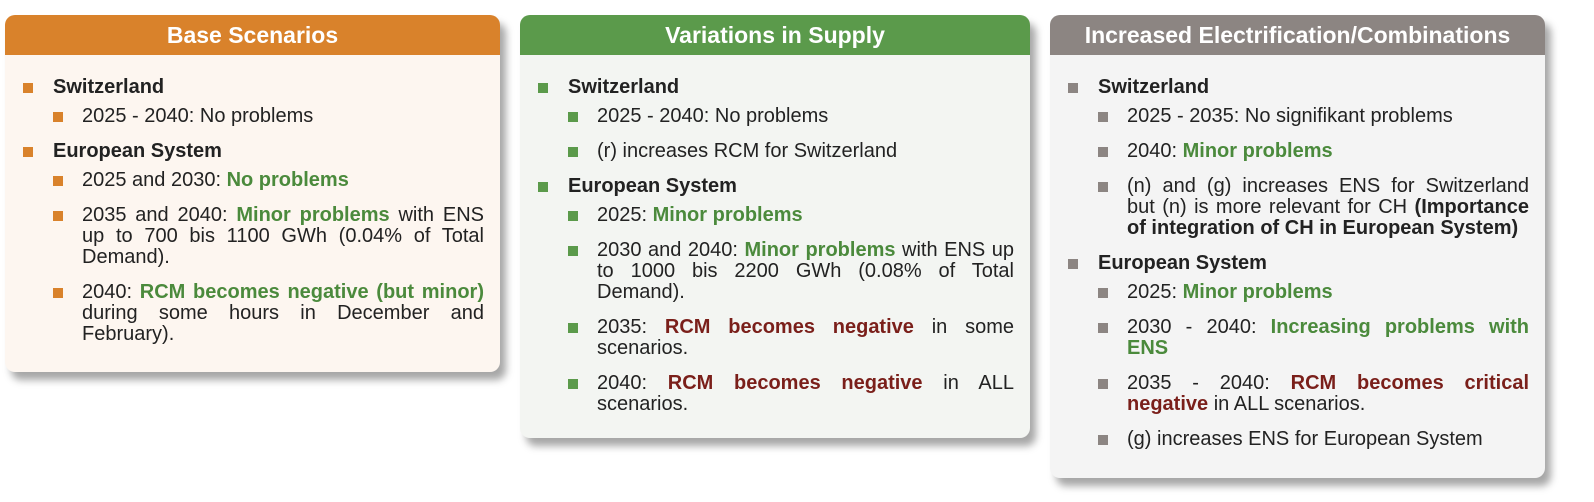 Image resolution: width=1594 pixels, height=502 pixels. Describe the element at coordinates (1297, 35) in the screenshot. I see `panel-title: Increased Electrification/Combinations` at that location.